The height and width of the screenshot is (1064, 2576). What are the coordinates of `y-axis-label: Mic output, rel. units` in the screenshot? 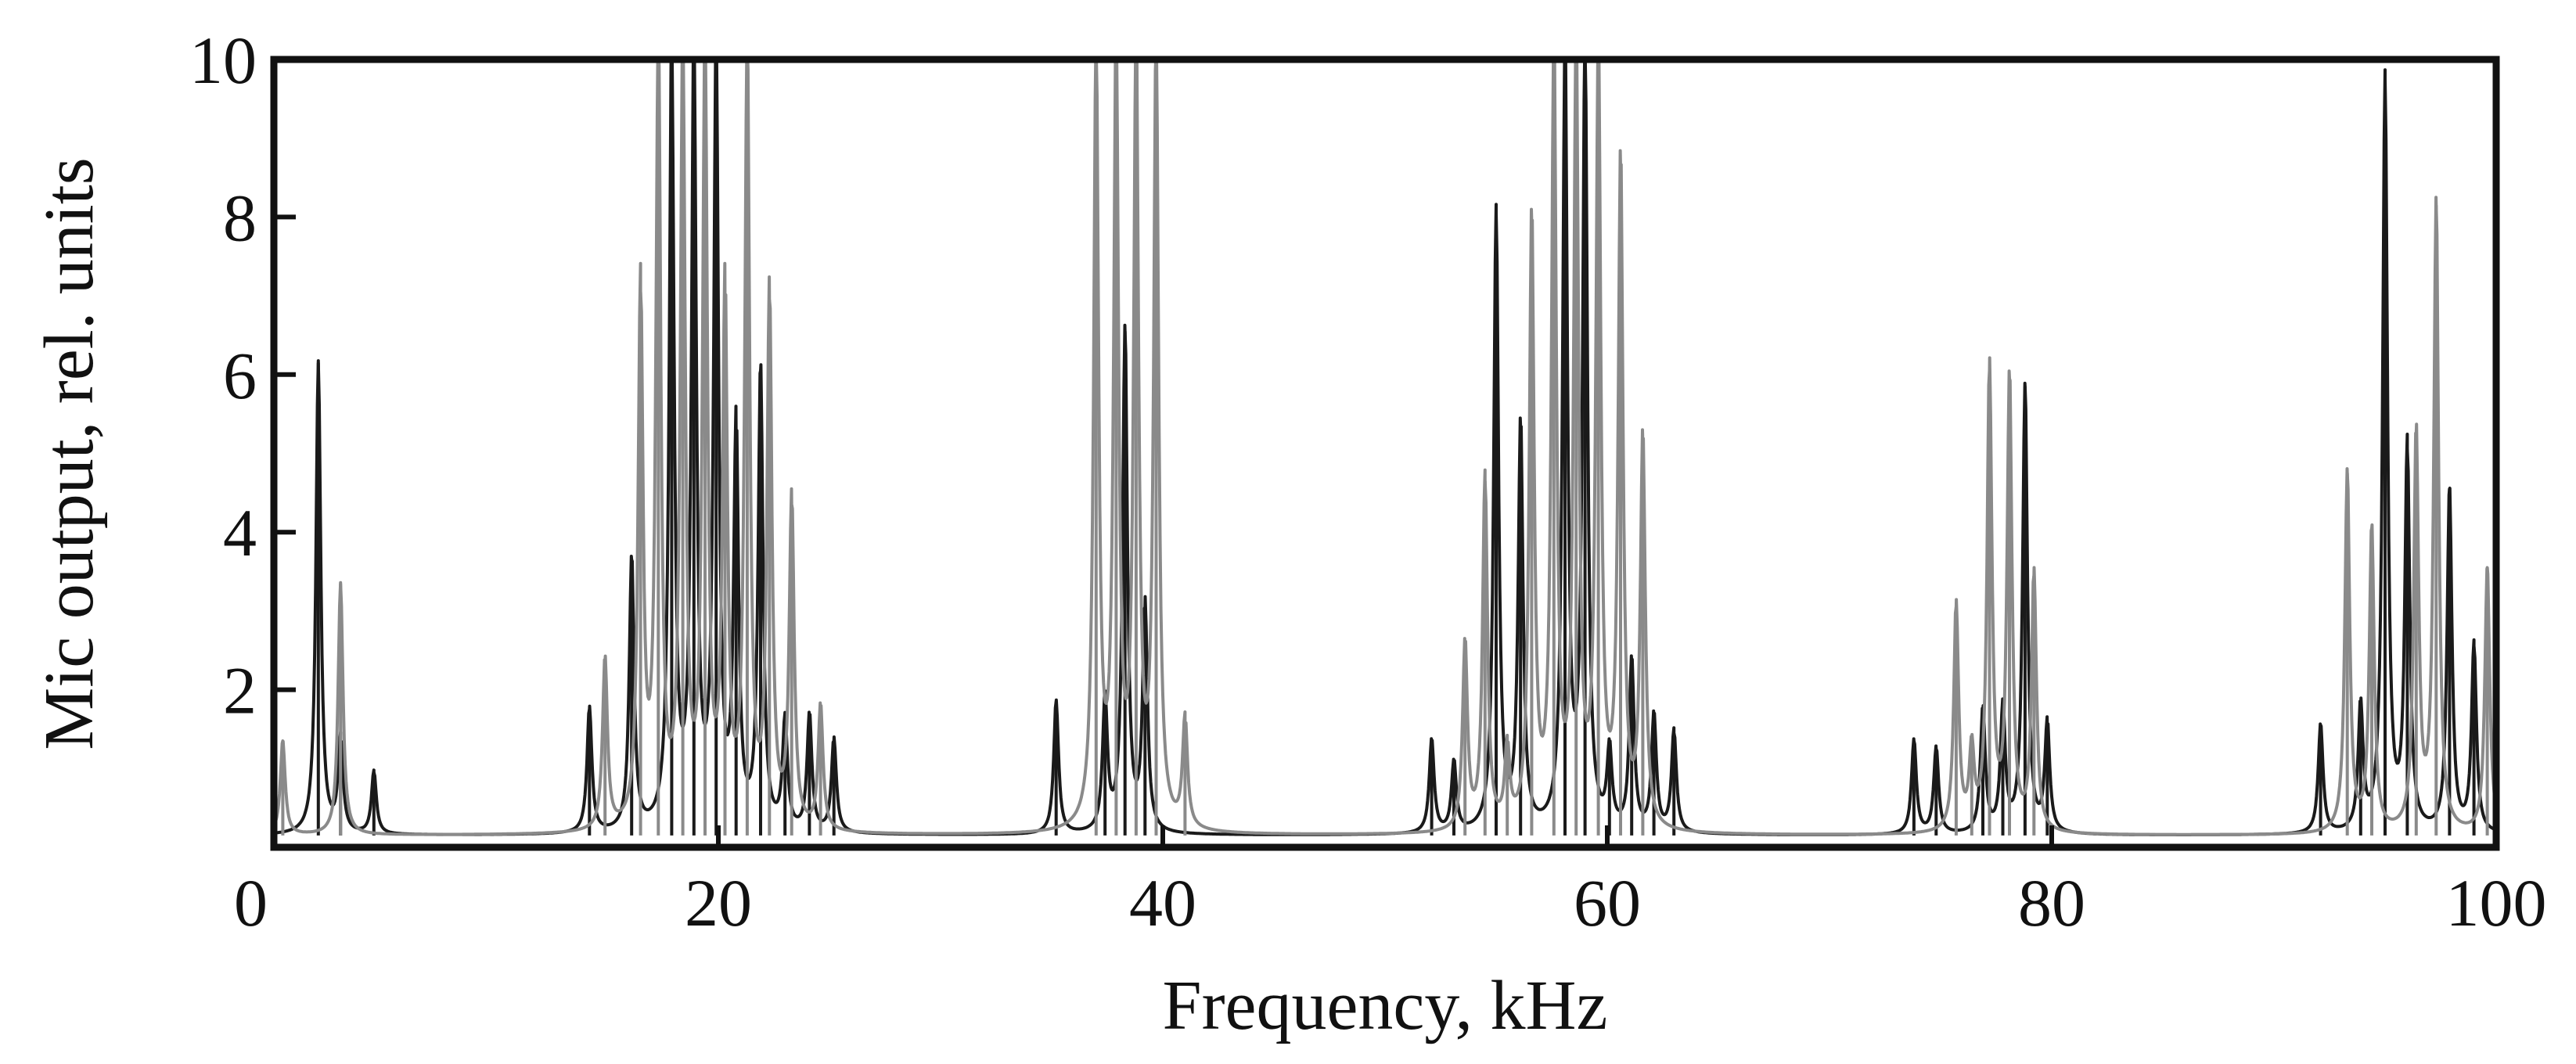 It's located at (69, 453).